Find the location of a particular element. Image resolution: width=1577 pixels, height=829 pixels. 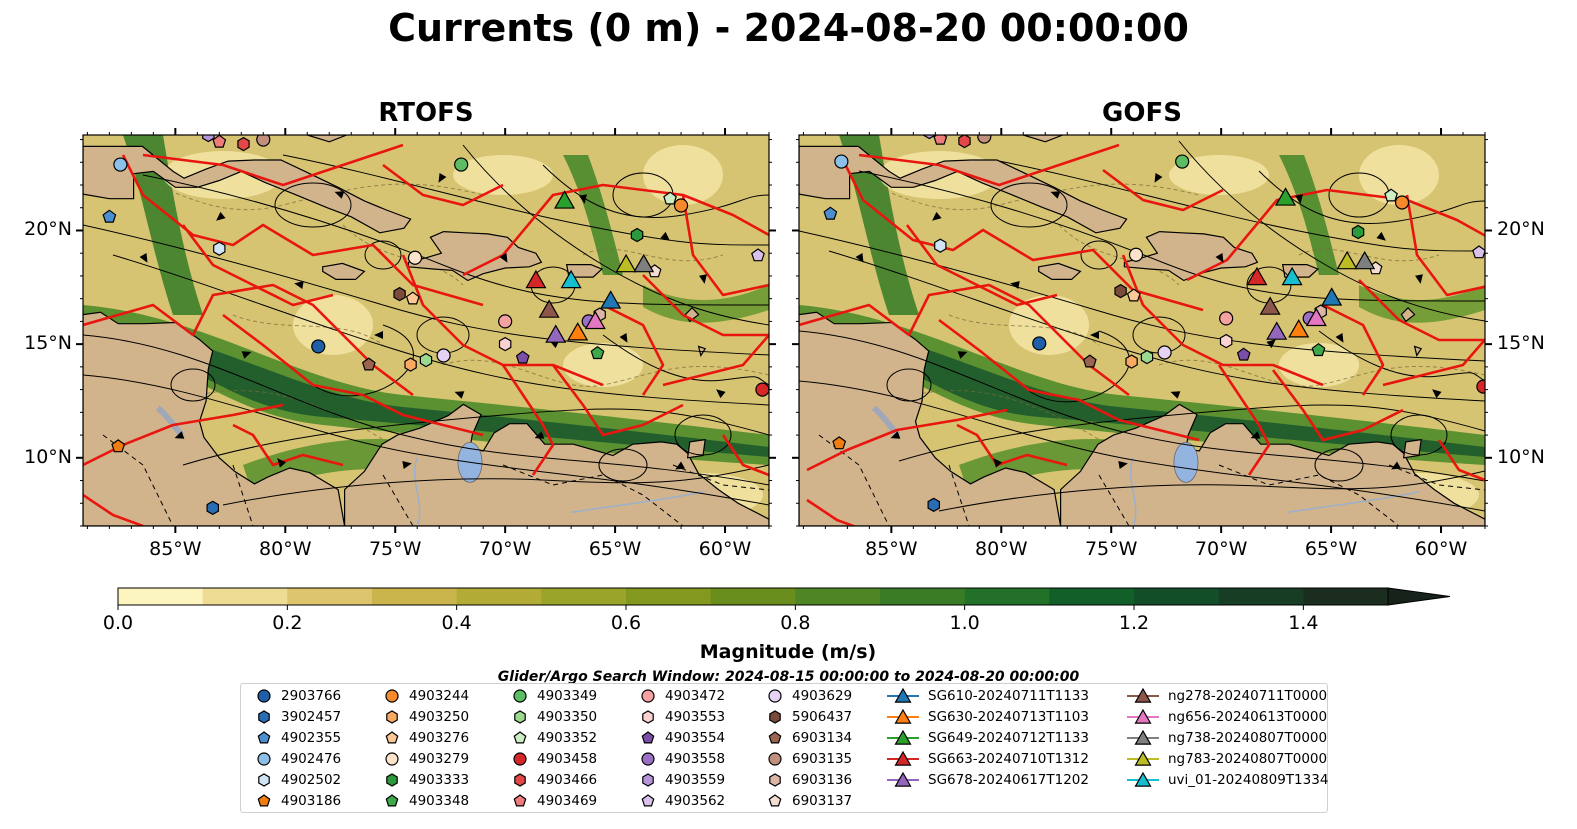

colorbar-tick-label: 0.8 is located at coordinates (795, 623).